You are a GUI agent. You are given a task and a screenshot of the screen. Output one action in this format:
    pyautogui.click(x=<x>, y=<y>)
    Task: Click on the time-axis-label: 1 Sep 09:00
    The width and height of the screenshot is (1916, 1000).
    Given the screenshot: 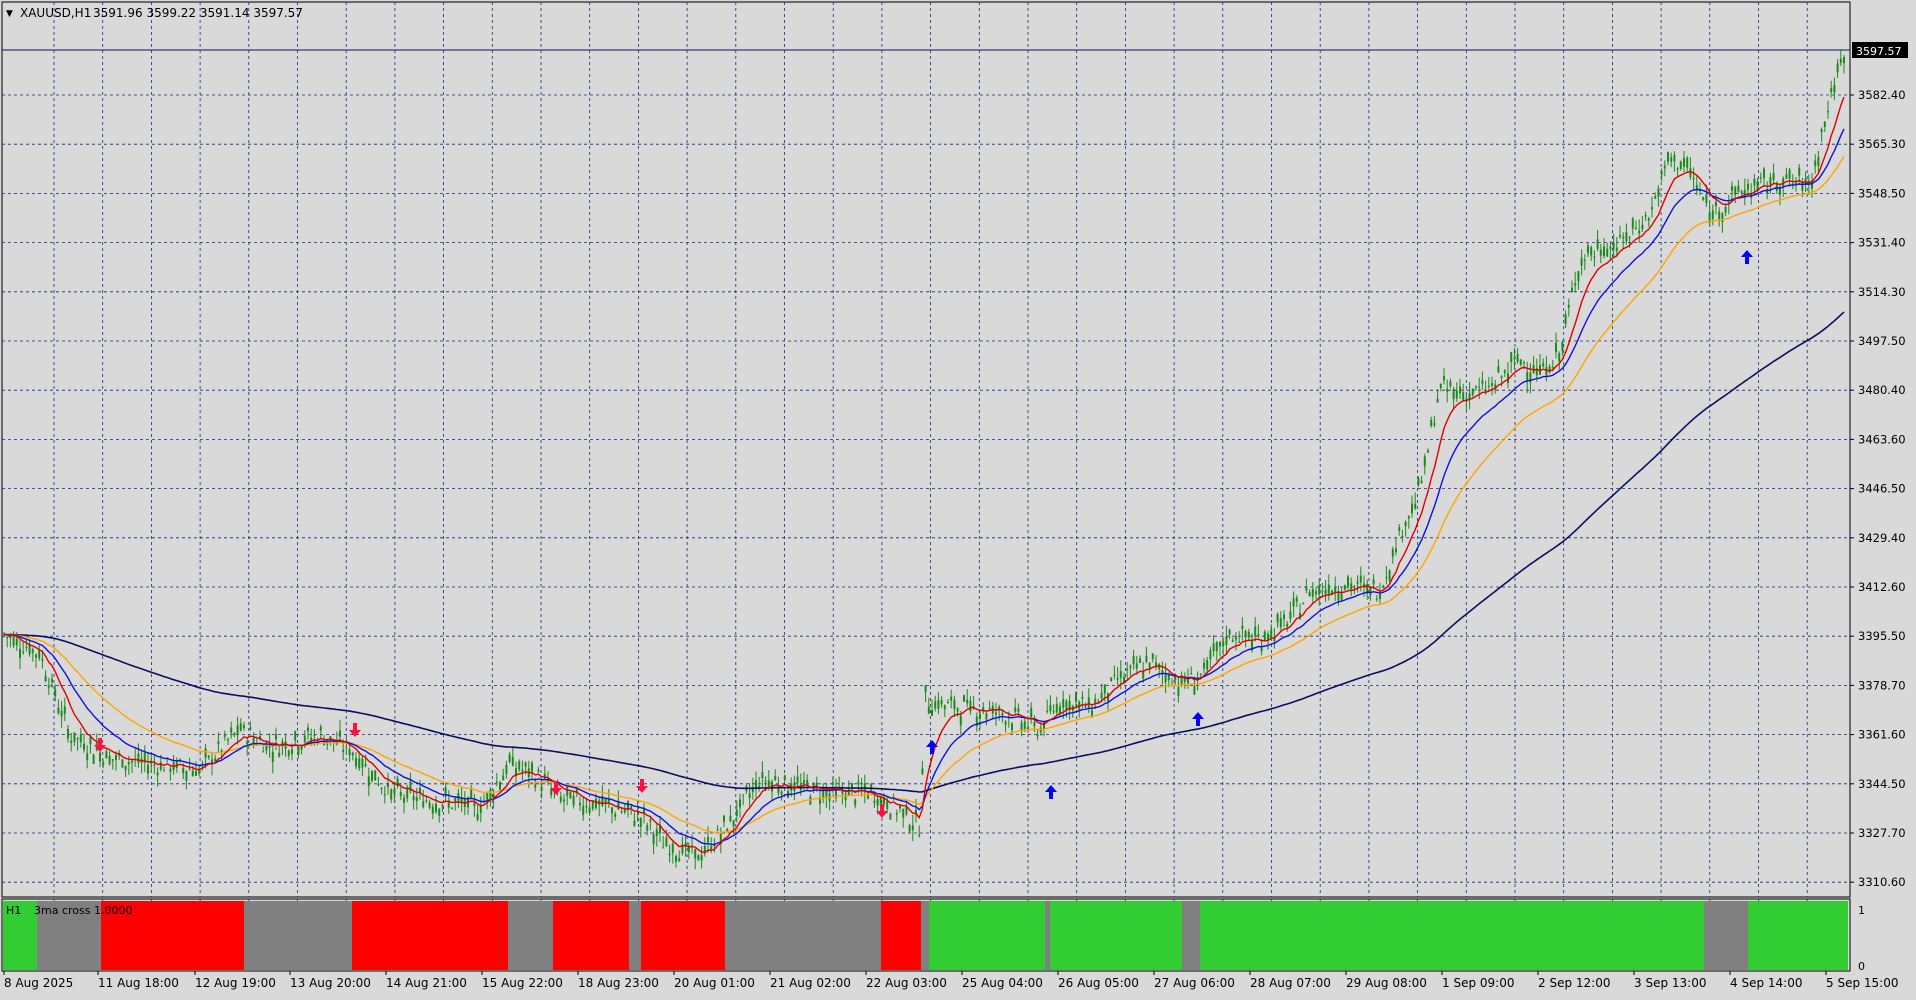 What is the action you would take?
    pyautogui.click(x=1478, y=983)
    